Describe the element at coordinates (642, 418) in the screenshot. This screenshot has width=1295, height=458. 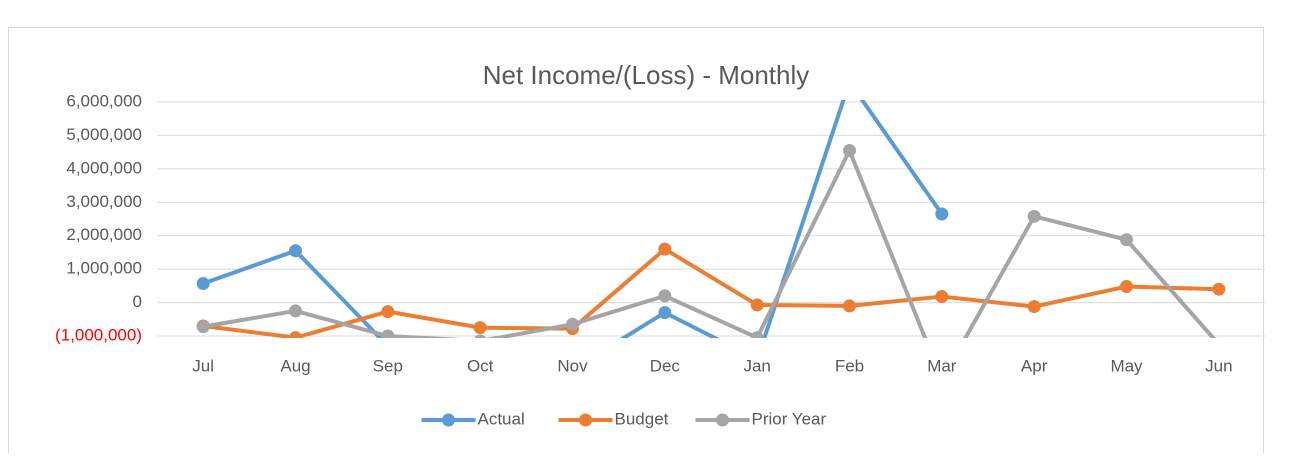
I see `legend-label: Budget` at that location.